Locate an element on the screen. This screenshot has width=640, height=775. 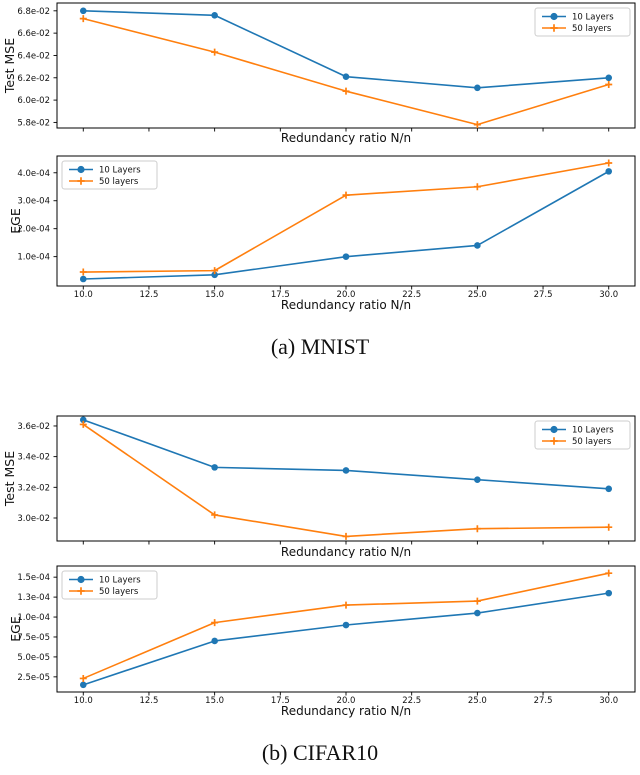
y-tick-label: 6.6e-02 is located at coordinates (33, 34).